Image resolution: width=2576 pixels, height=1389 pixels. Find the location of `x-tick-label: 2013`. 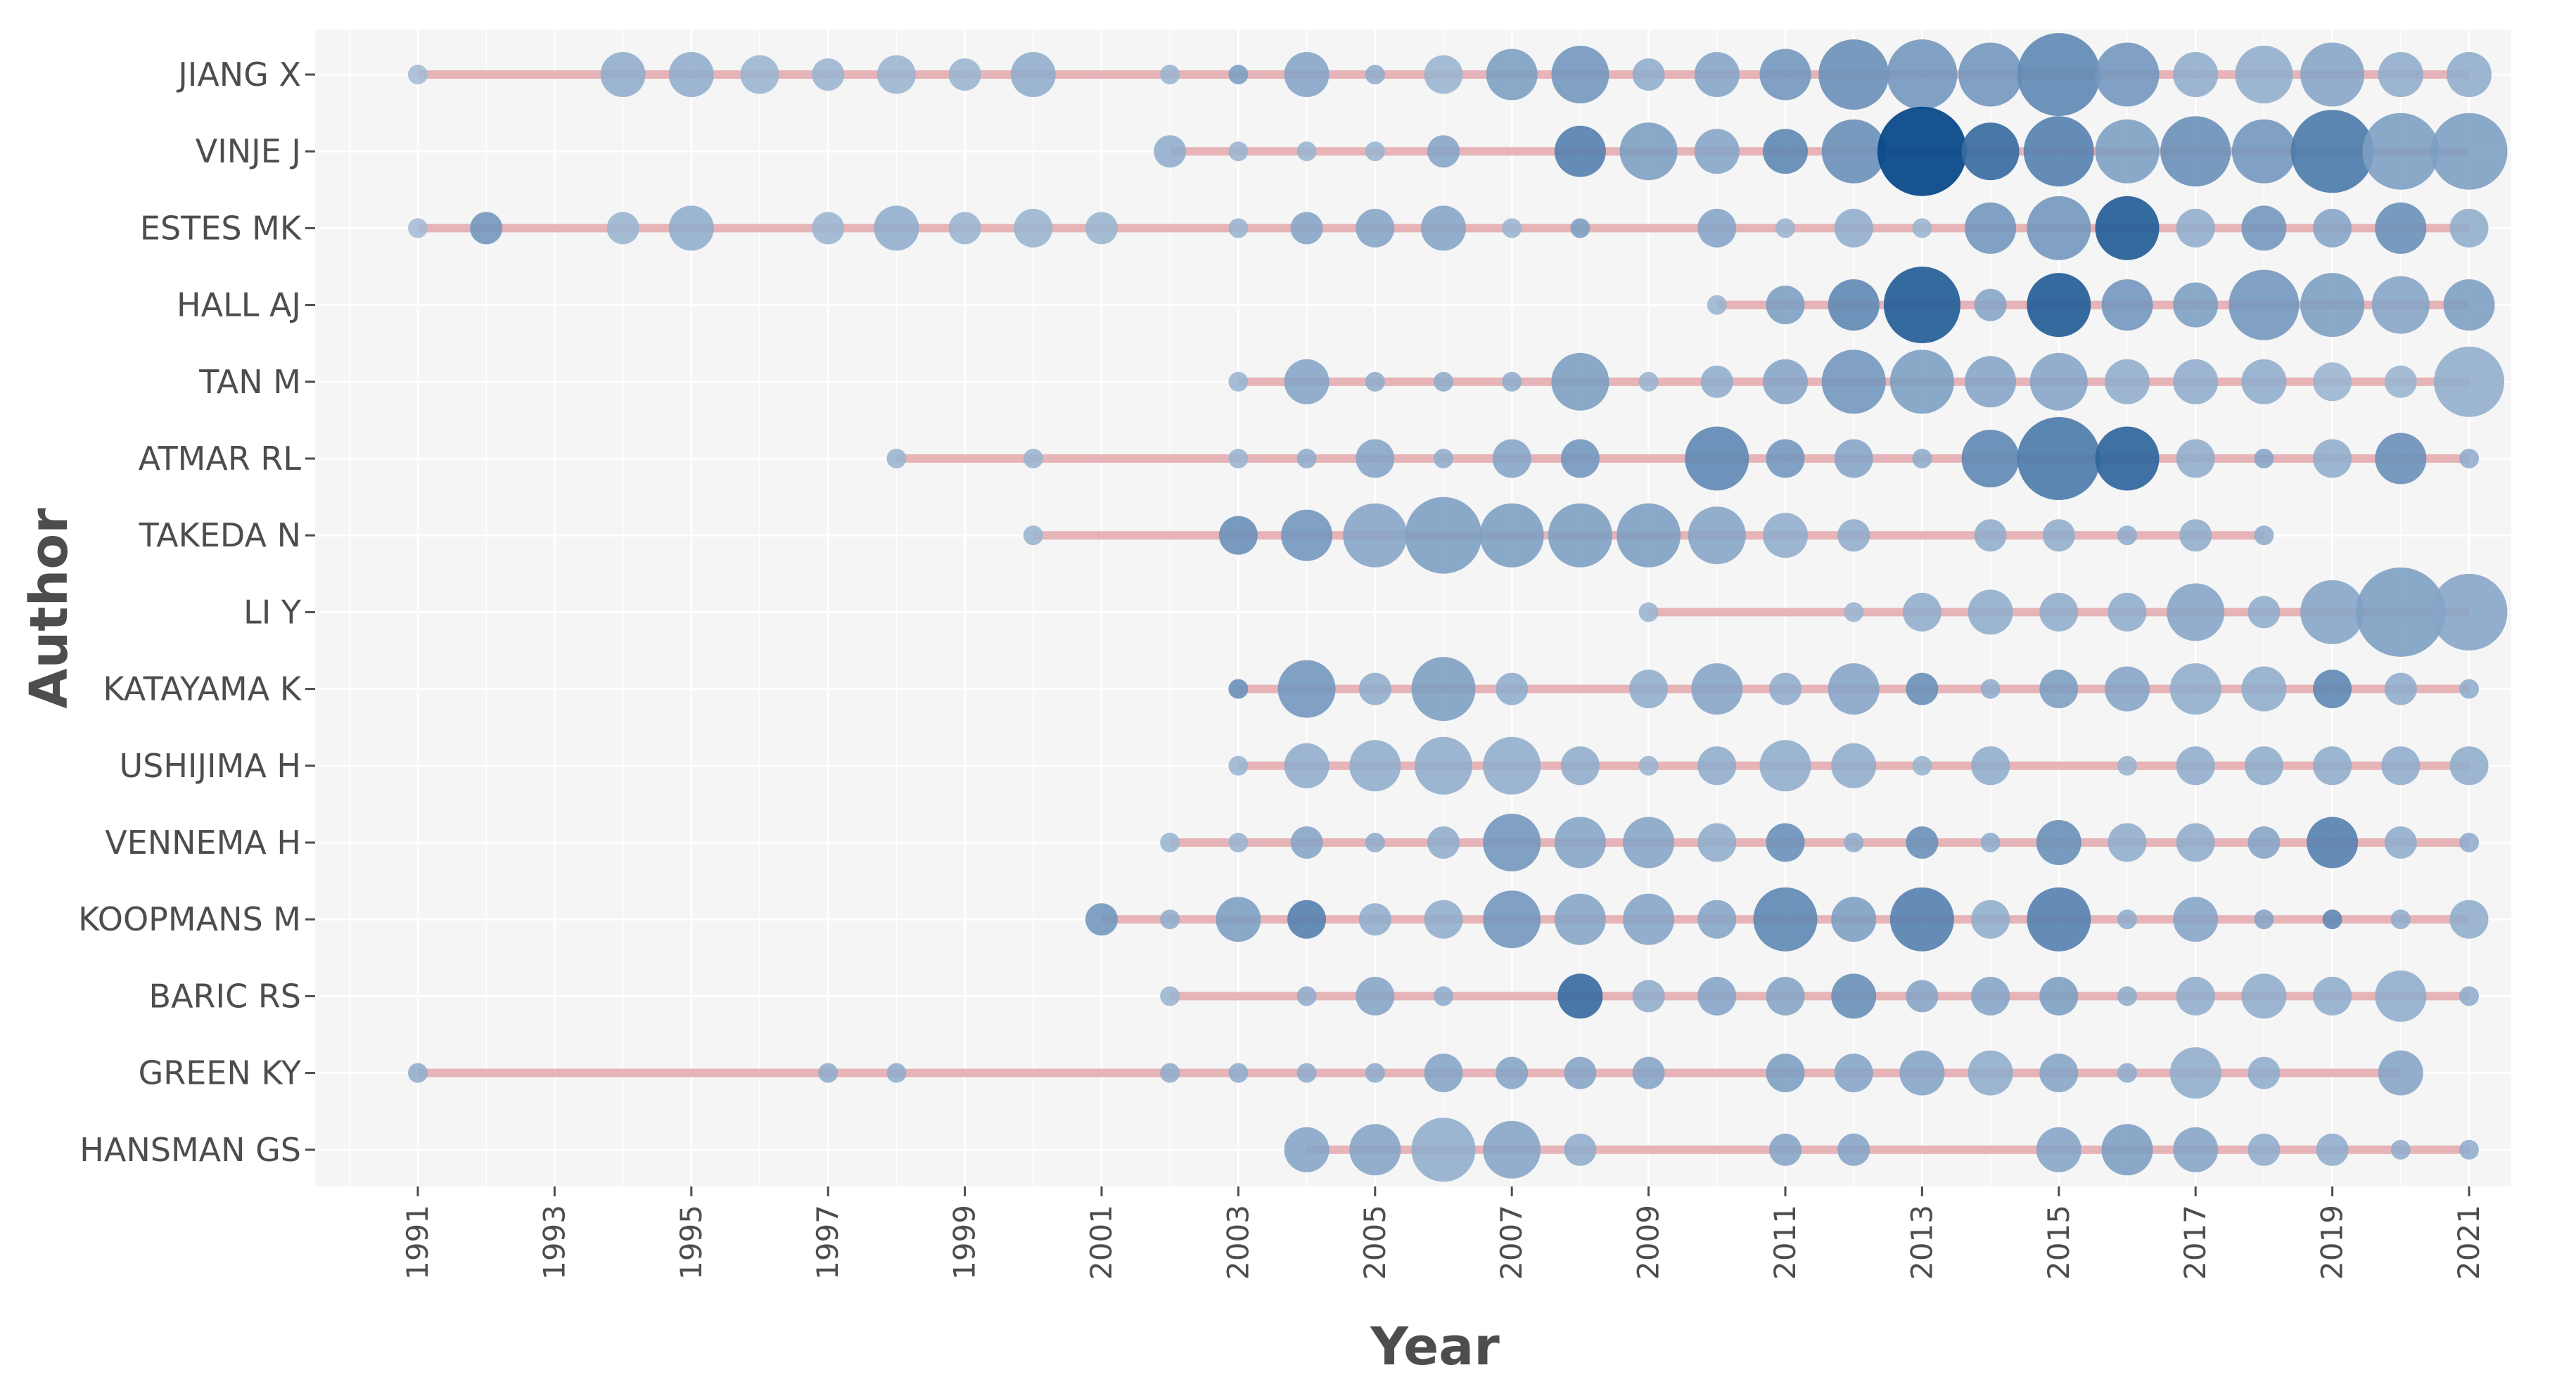

x-tick-label: 2013 is located at coordinates (1921, 1242).